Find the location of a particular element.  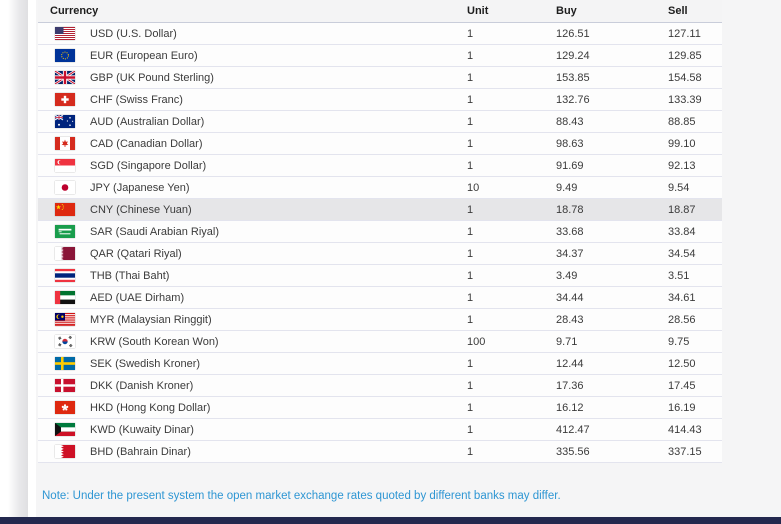

currency-name: CHF (Swiss Franc) is located at coordinates (136, 100).